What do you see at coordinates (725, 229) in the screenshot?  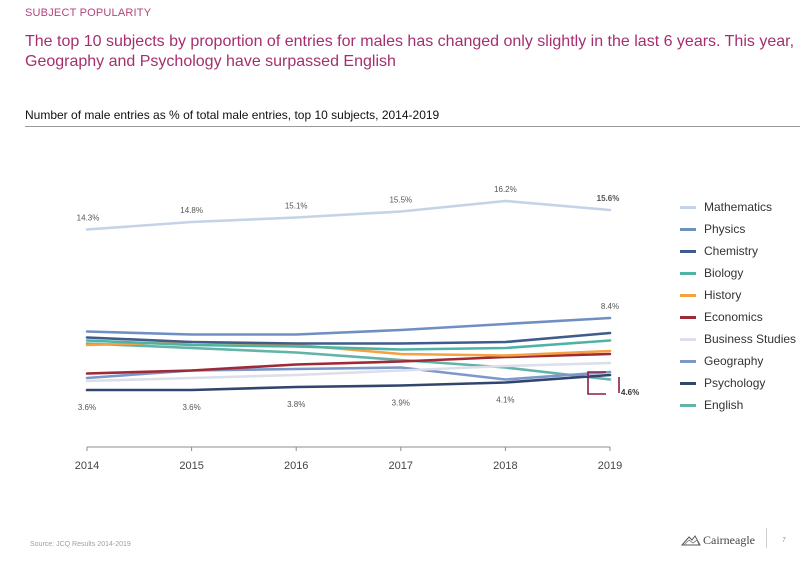 I see `legend-label: Physics` at bounding box center [725, 229].